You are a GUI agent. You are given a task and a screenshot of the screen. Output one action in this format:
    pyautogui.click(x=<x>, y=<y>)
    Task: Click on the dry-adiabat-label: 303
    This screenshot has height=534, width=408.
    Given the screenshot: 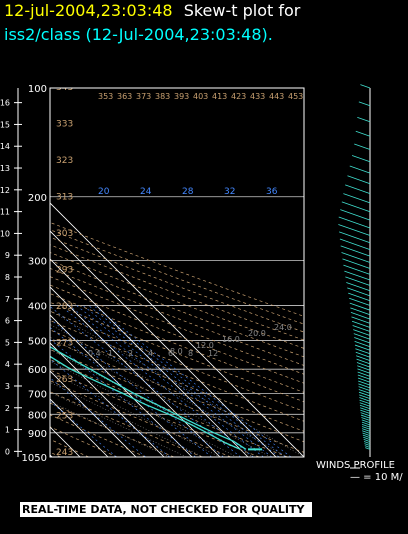 What is the action you would take?
    pyautogui.click(x=64, y=234)
    